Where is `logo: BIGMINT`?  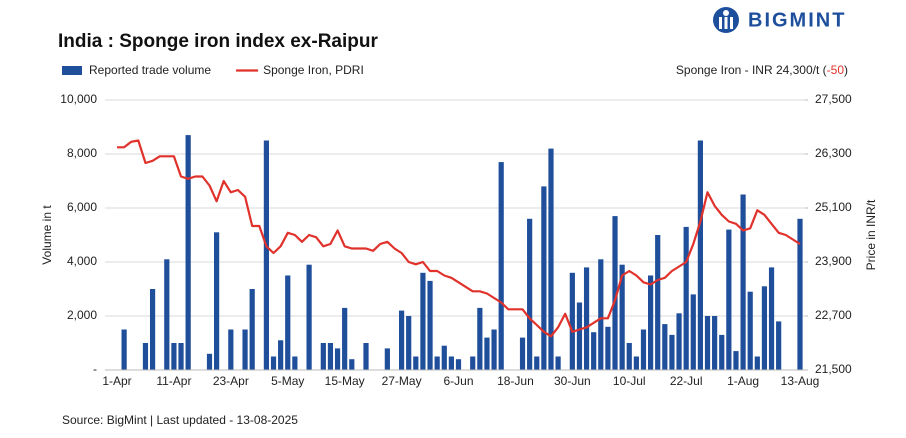
logo: BIGMINT is located at coordinates (779, 20).